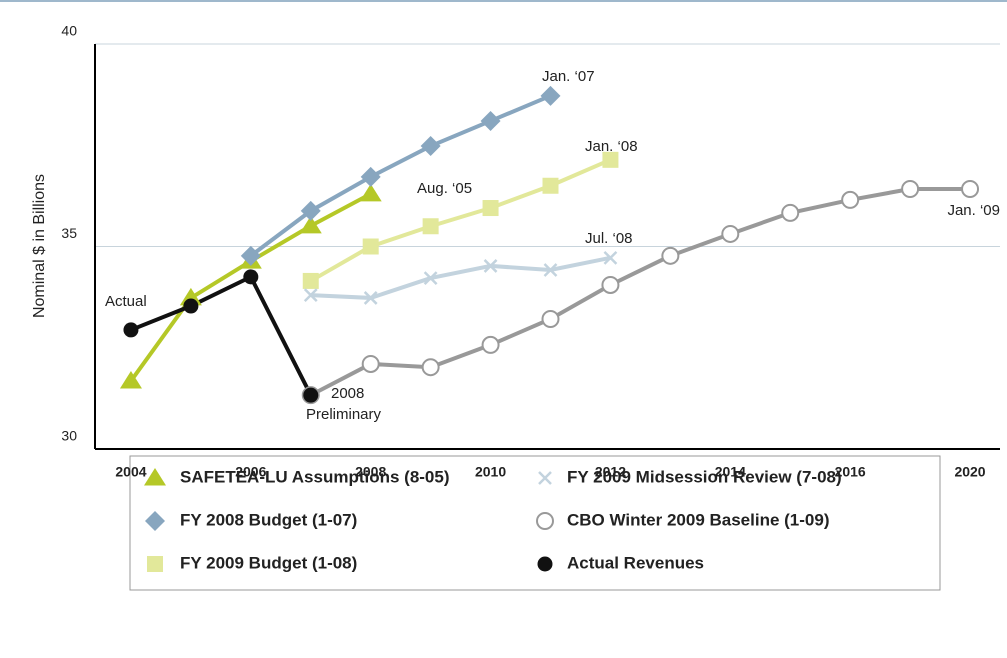 This screenshot has width=1007, height=658. What do you see at coordinates (704, 476) in the screenshot?
I see `legend-label: FY 2009 Midsession Review (7-08)` at bounding box center [704, 476].